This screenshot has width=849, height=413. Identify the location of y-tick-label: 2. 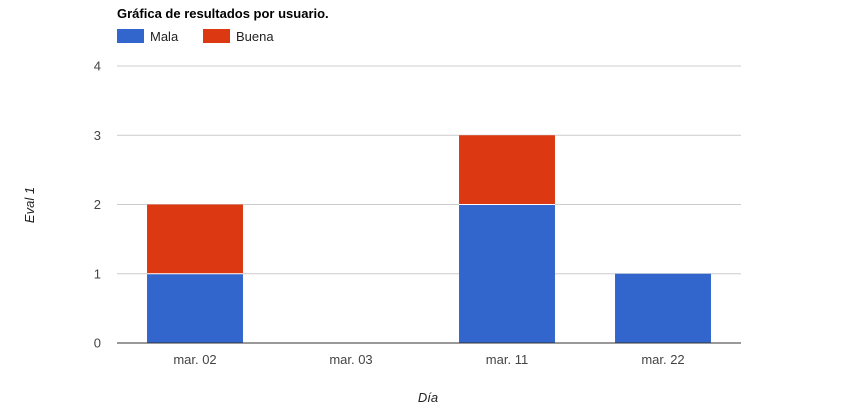
(97, 204).